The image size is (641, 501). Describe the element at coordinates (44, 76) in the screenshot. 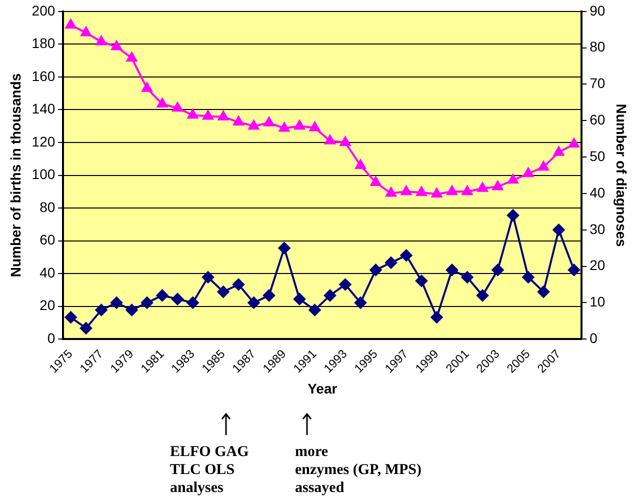

I see `y-tick-label: 160` at that location.